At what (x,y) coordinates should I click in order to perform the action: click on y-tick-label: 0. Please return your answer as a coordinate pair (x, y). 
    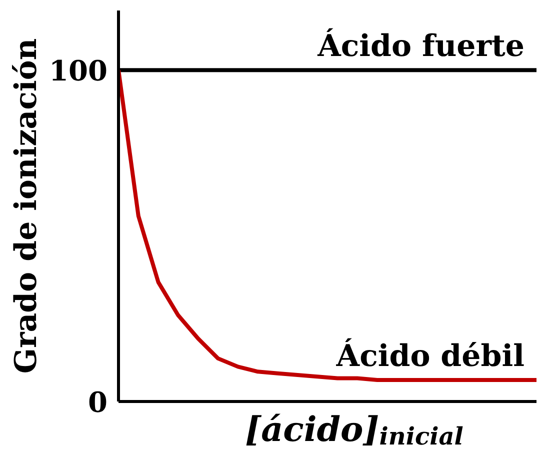
    Looking at the image, I should click on (98, 402).